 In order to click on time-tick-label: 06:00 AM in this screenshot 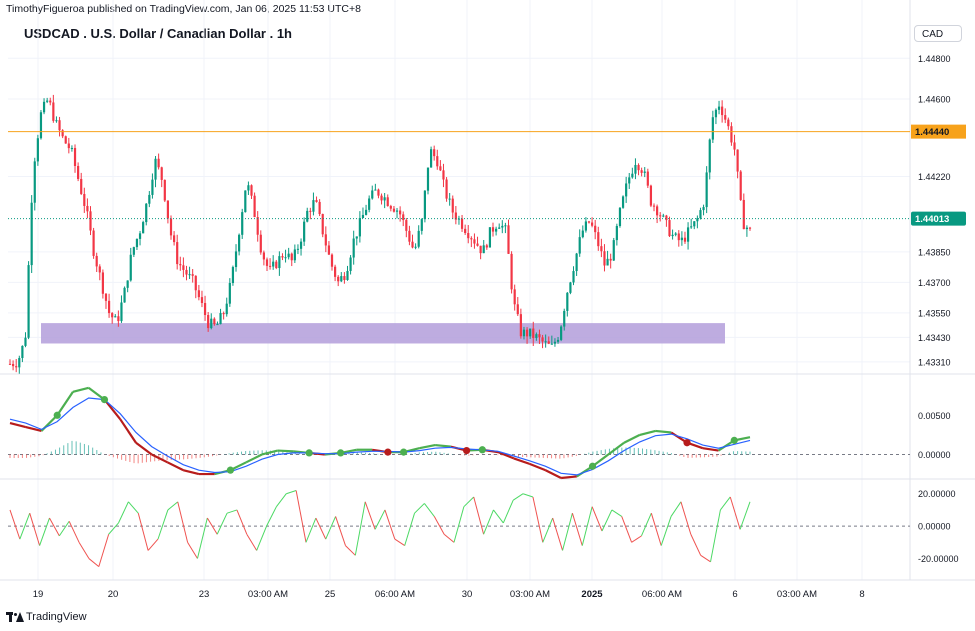, I will do `click(662, 594)`.